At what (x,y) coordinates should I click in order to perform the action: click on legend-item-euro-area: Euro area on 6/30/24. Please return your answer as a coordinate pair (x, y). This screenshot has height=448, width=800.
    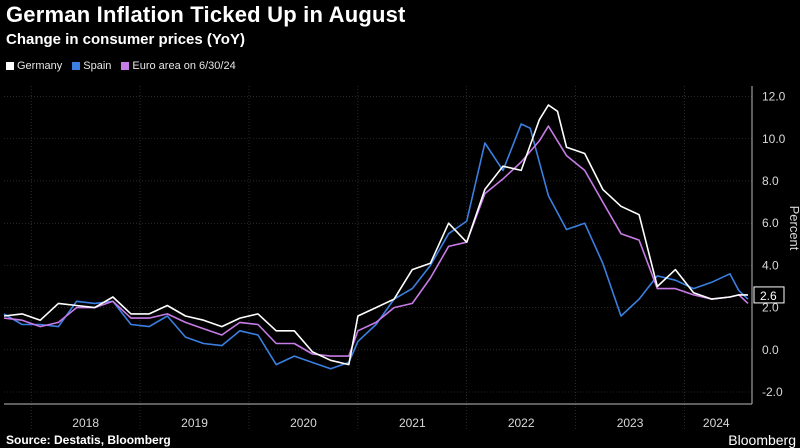
    Looking at the image, I should click on (178, 66).